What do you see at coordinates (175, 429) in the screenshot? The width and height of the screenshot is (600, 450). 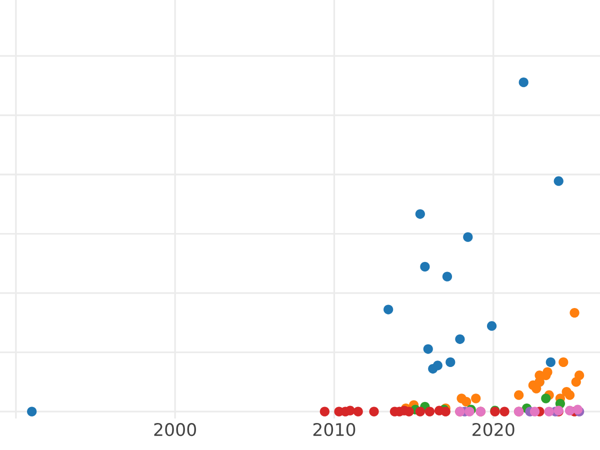 I see `x-tick-label: 2000` at bounding box center [175, 429].